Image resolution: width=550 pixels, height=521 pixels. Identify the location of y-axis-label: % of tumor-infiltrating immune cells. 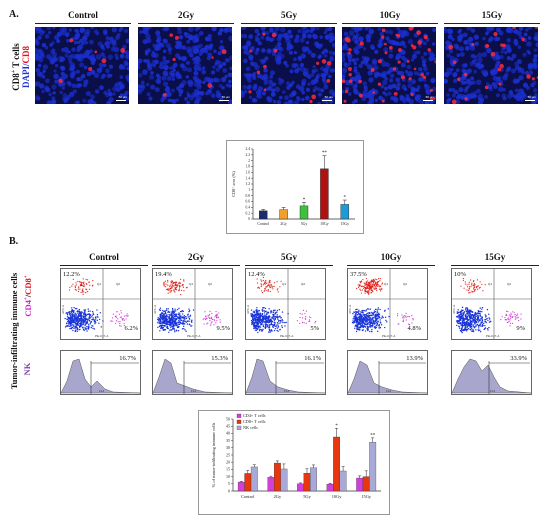
(213, 454).